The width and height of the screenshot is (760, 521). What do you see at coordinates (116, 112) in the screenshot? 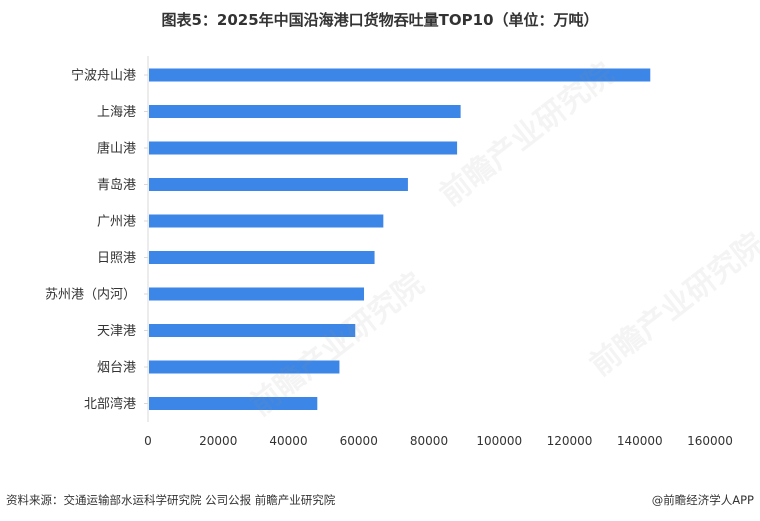
I see `category-label: 上海港` at bounding box center [116, 112].